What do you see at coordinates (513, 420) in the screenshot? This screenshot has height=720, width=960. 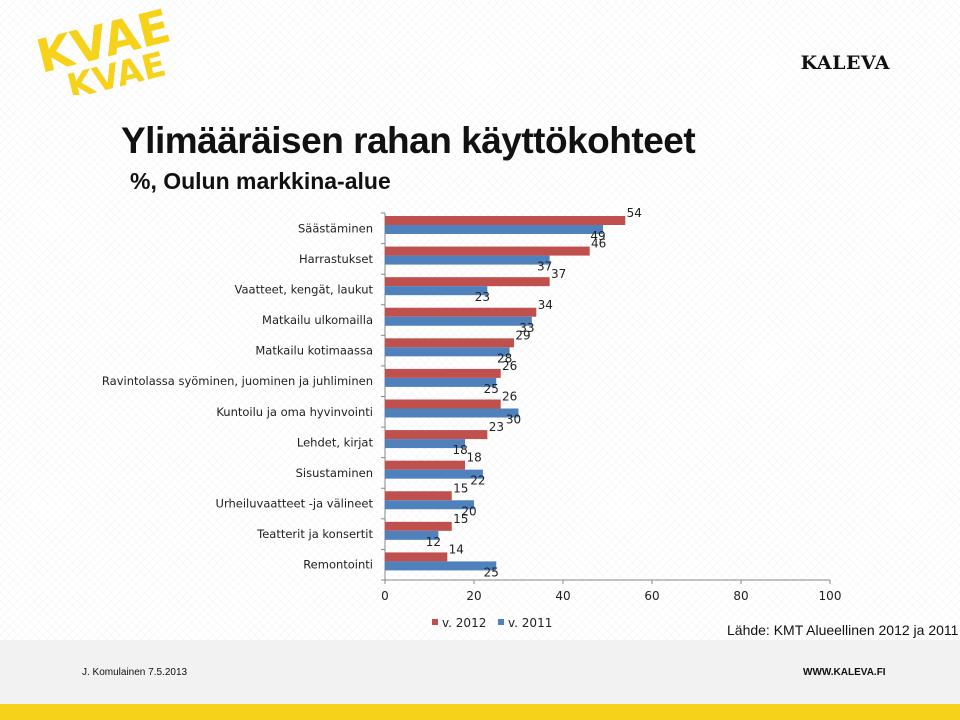 I see `data-label-2011: 30` at bounding box center [513, 420].